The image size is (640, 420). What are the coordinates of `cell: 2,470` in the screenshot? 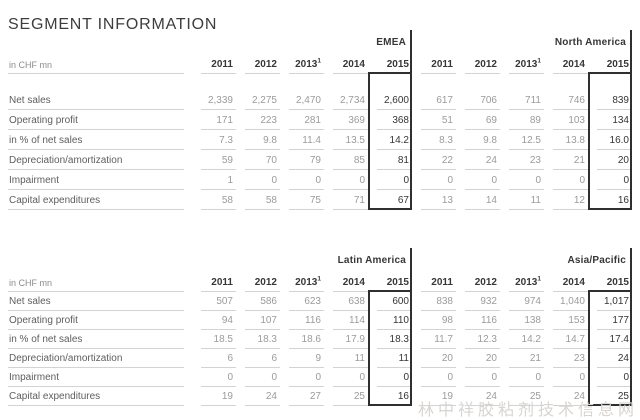 It's located at (302, 102).